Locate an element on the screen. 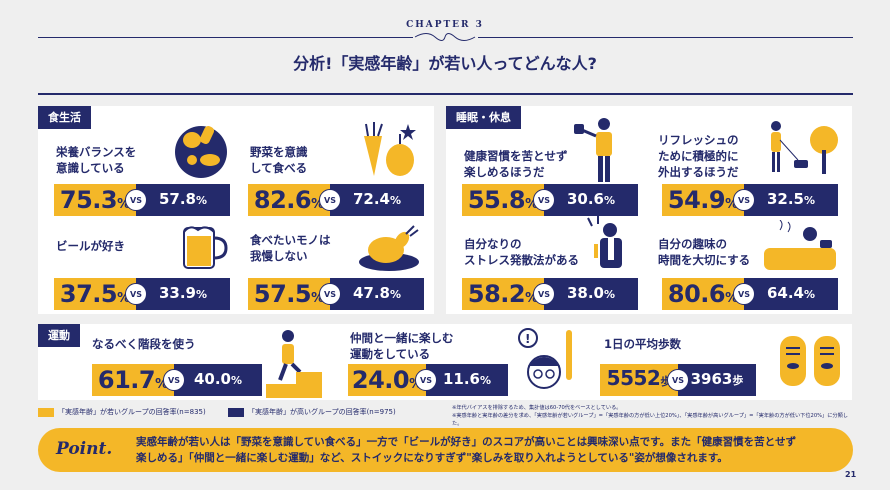 This screenshot has width=890, height=490. early-young-value: 55.8 is located at coordinates (496, 200).